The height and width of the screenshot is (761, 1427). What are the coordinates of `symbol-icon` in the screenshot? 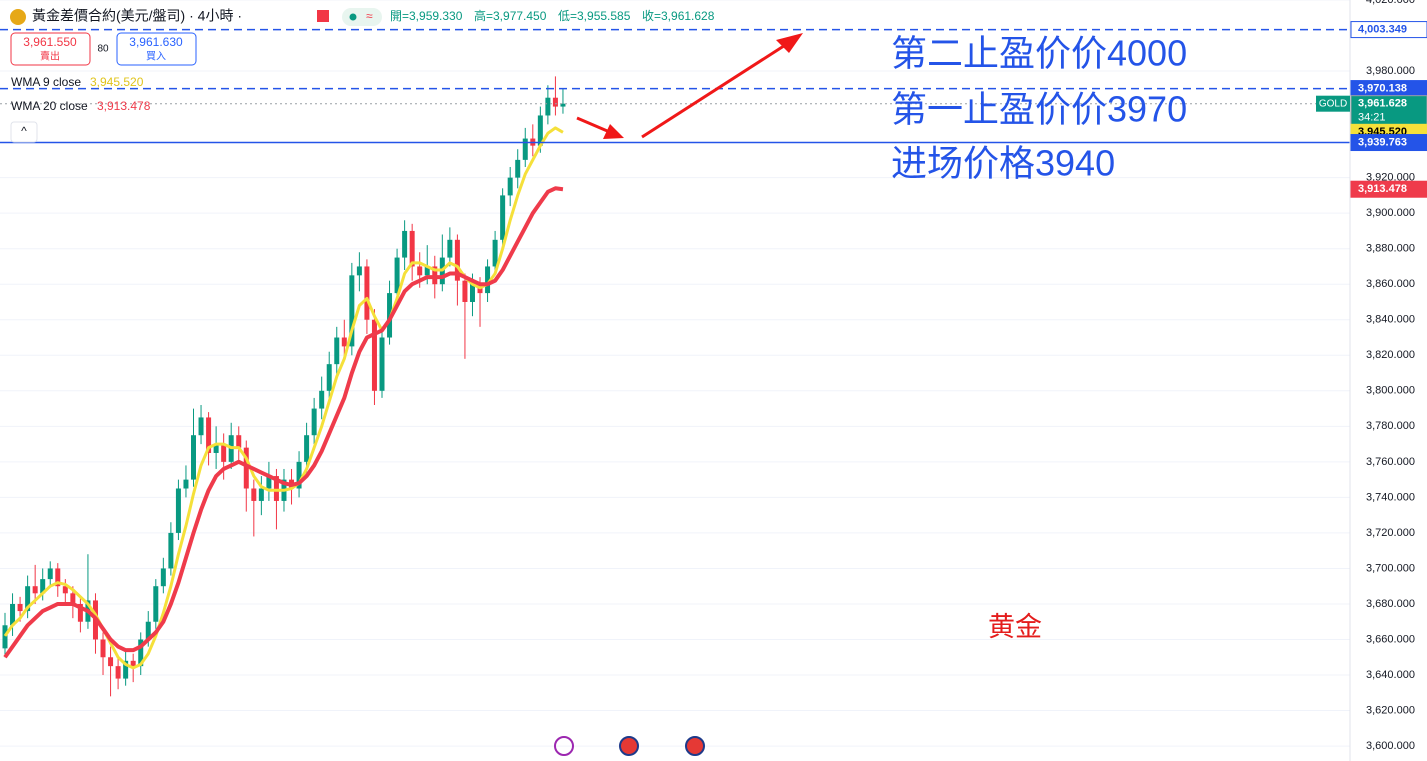 It's located at (18, 17).